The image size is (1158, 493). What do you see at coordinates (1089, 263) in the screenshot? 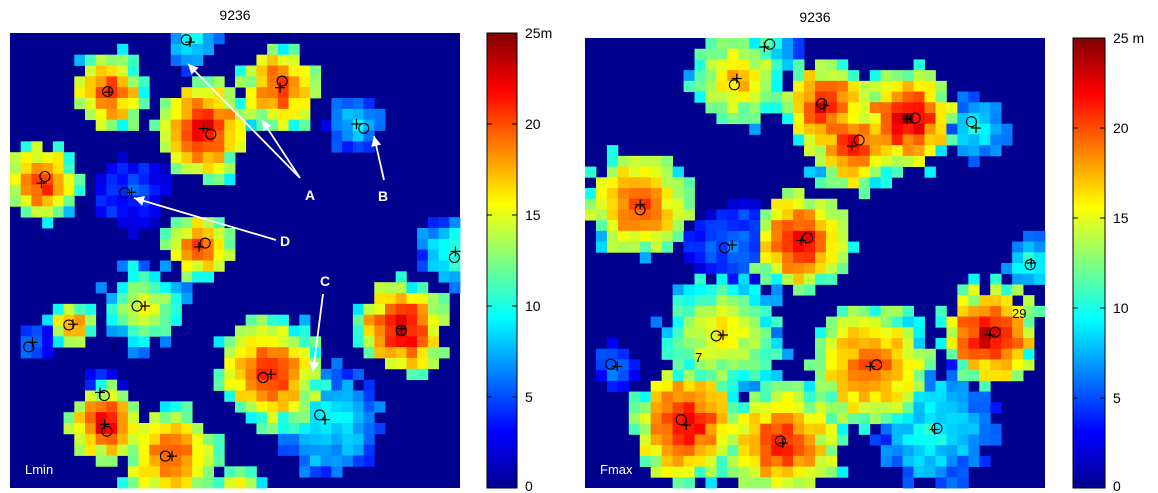
I see `colorbar-scale` at bounding box center [1089, 263].